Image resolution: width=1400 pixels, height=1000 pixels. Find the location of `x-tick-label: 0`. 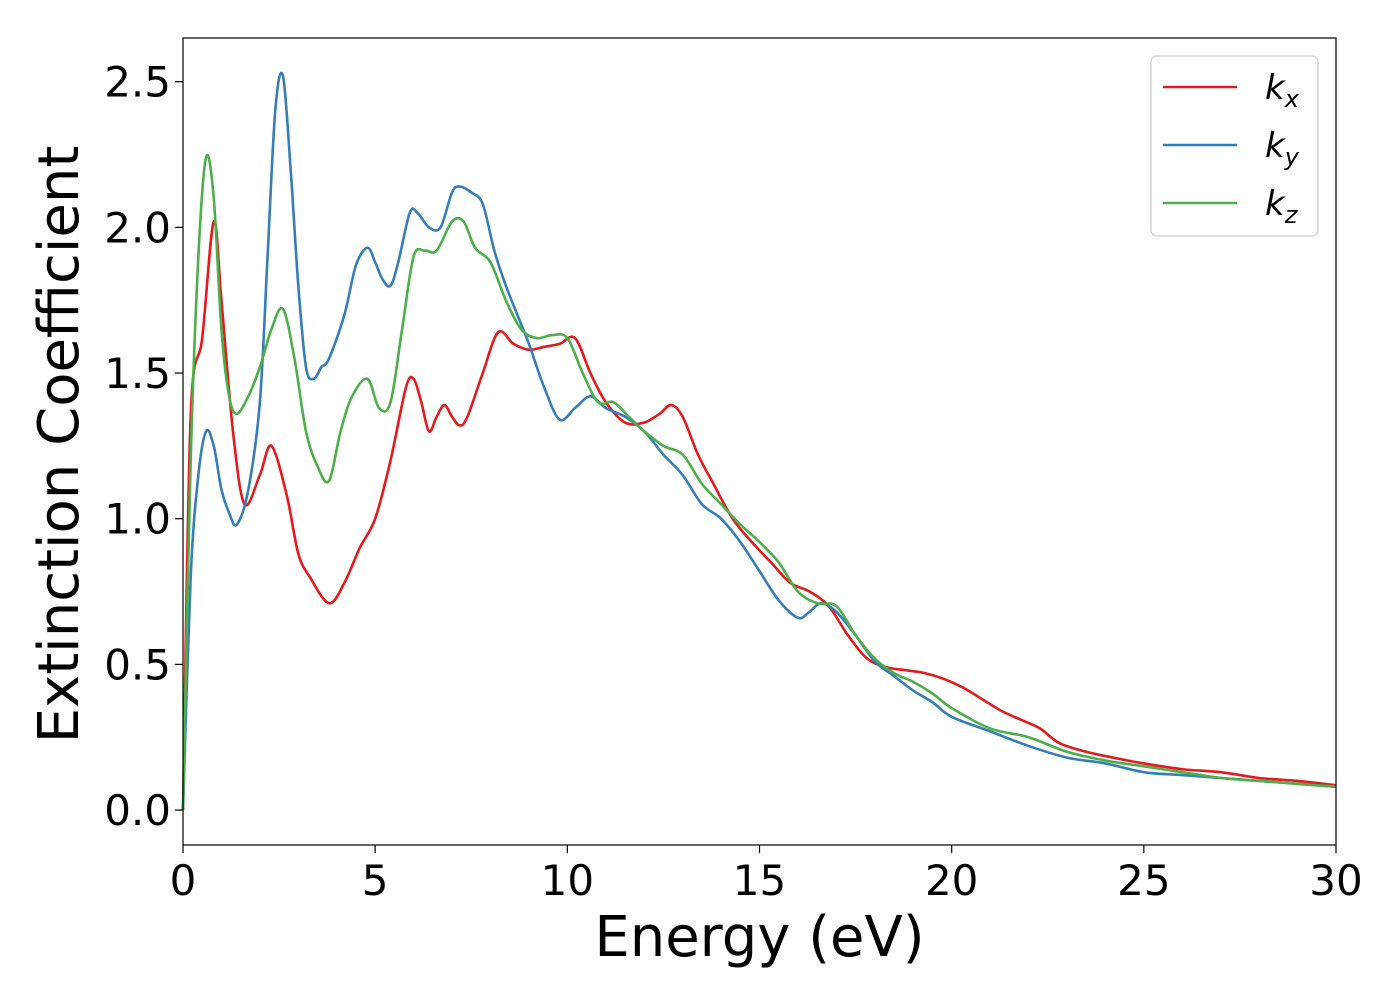

x-tick-label: 0 is located at coordinates (183, 880).